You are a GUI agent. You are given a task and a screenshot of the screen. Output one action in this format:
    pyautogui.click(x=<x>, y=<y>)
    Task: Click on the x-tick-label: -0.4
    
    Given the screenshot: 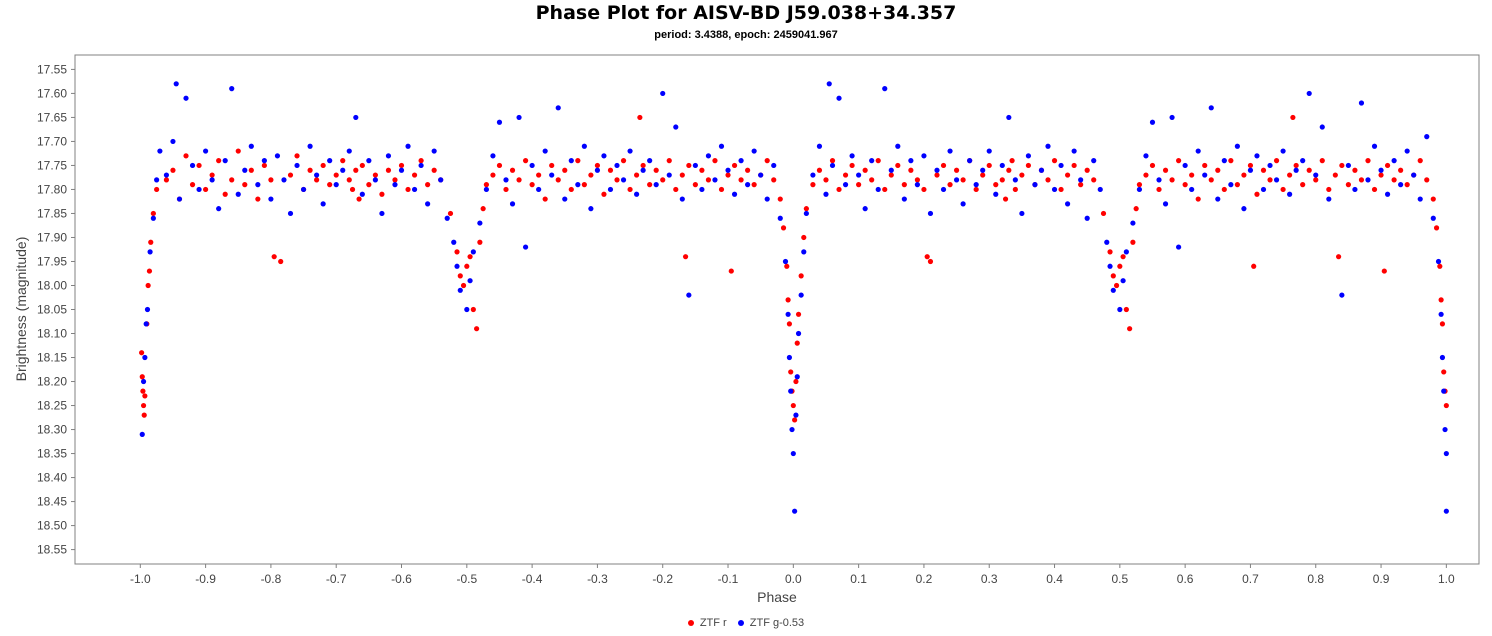 What is the action you would take?
    pyautogui.click(x=532, y=579)
    